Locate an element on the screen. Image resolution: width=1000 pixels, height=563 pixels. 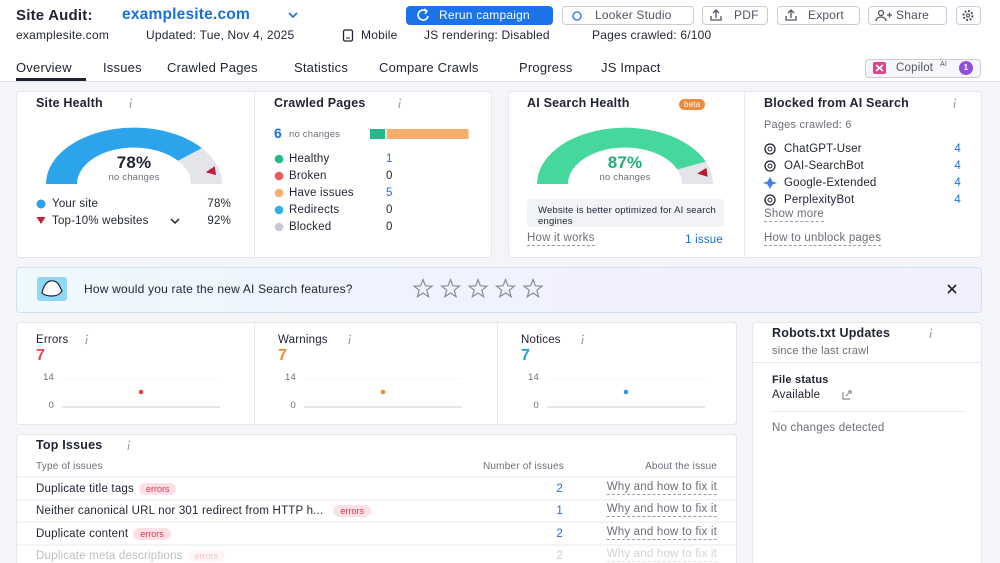
copilot-badge-label: 1 is located at coordinates (966, 67).